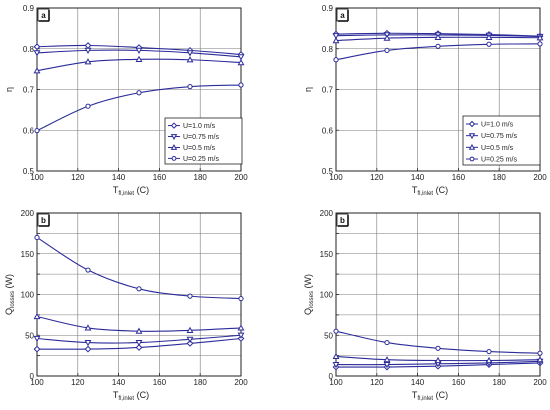  Describe the element at coordinates (328, 335) in the screenshot. I see `y-tick-label: 50` at that location.